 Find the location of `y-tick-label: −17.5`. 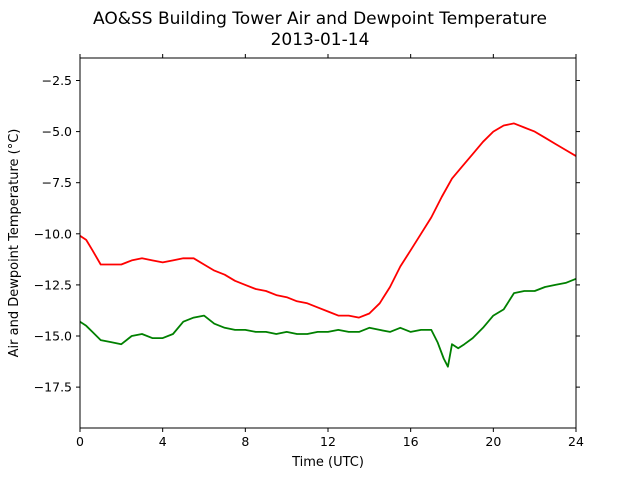

y-tick-label: −17.5 is located at coordinates (53, 387).